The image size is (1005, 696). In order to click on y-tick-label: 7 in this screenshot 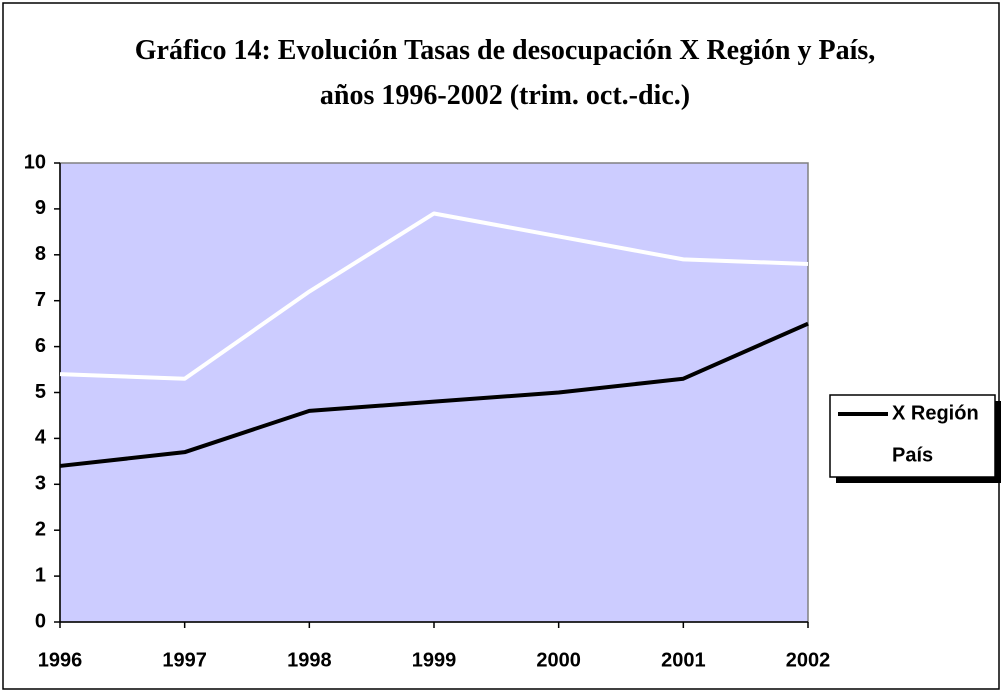, I will do `click(40, 300)`.